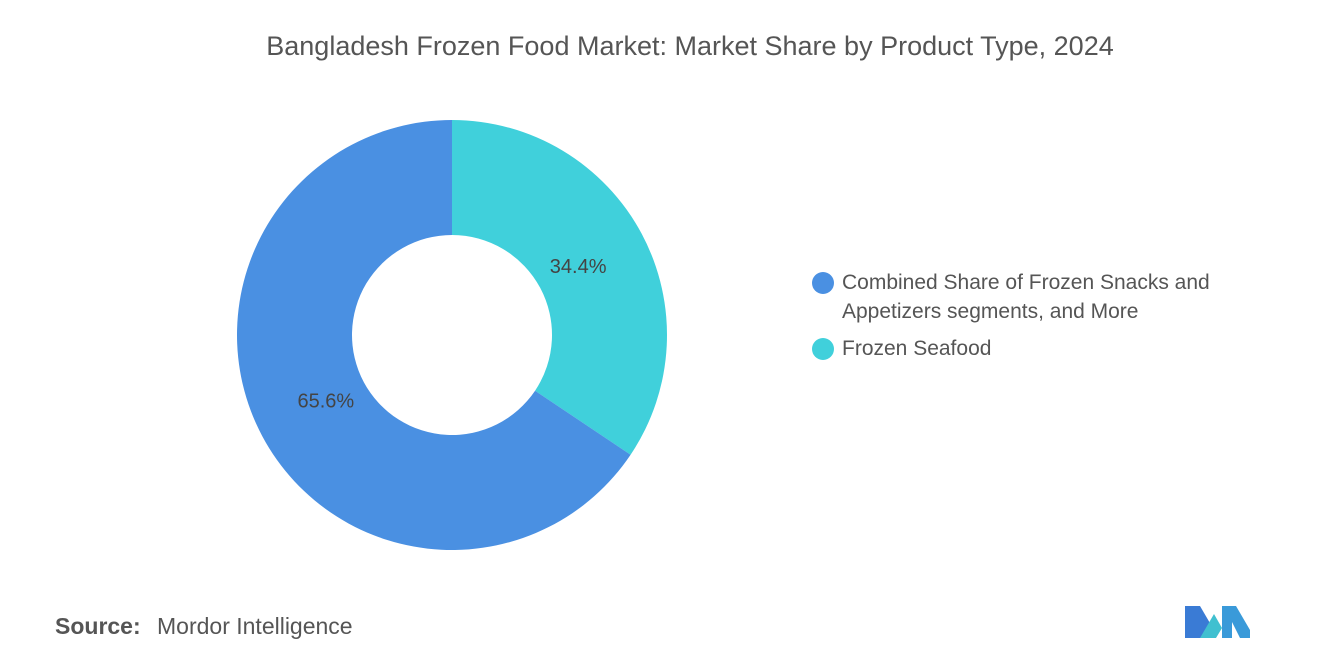 This screenshot has width=1320, height=665. Describe the element at coordinates (559, 287) in the screenshot. I see `slice` at that location.